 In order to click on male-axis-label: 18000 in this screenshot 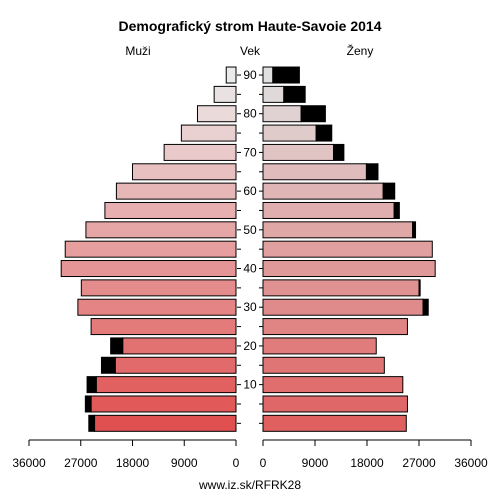, I will do `click(133, 463)`.